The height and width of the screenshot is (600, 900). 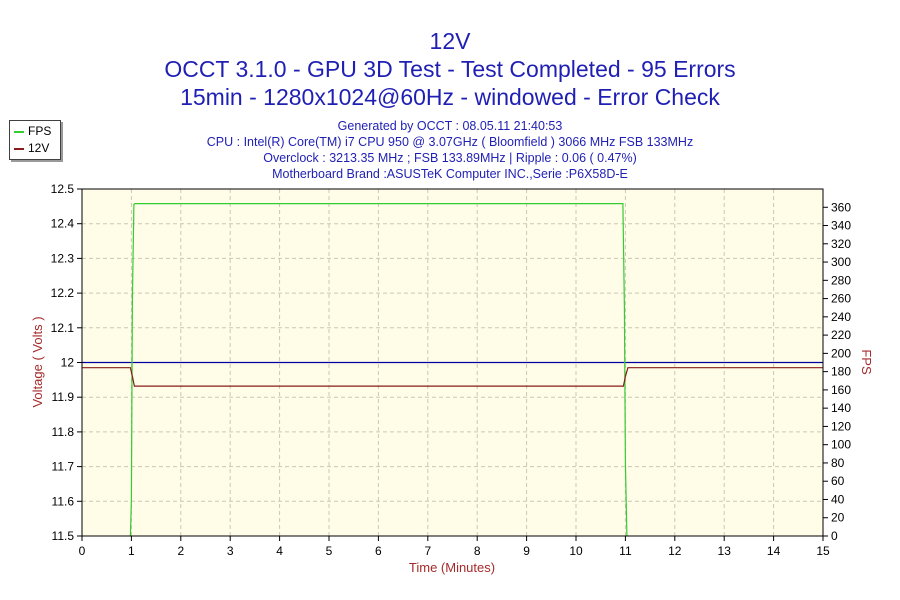 What do you see at coordinates (39, 148) in the screenshot?
I see `legend-label-12v: 12V` at bounding box center [39, 148].